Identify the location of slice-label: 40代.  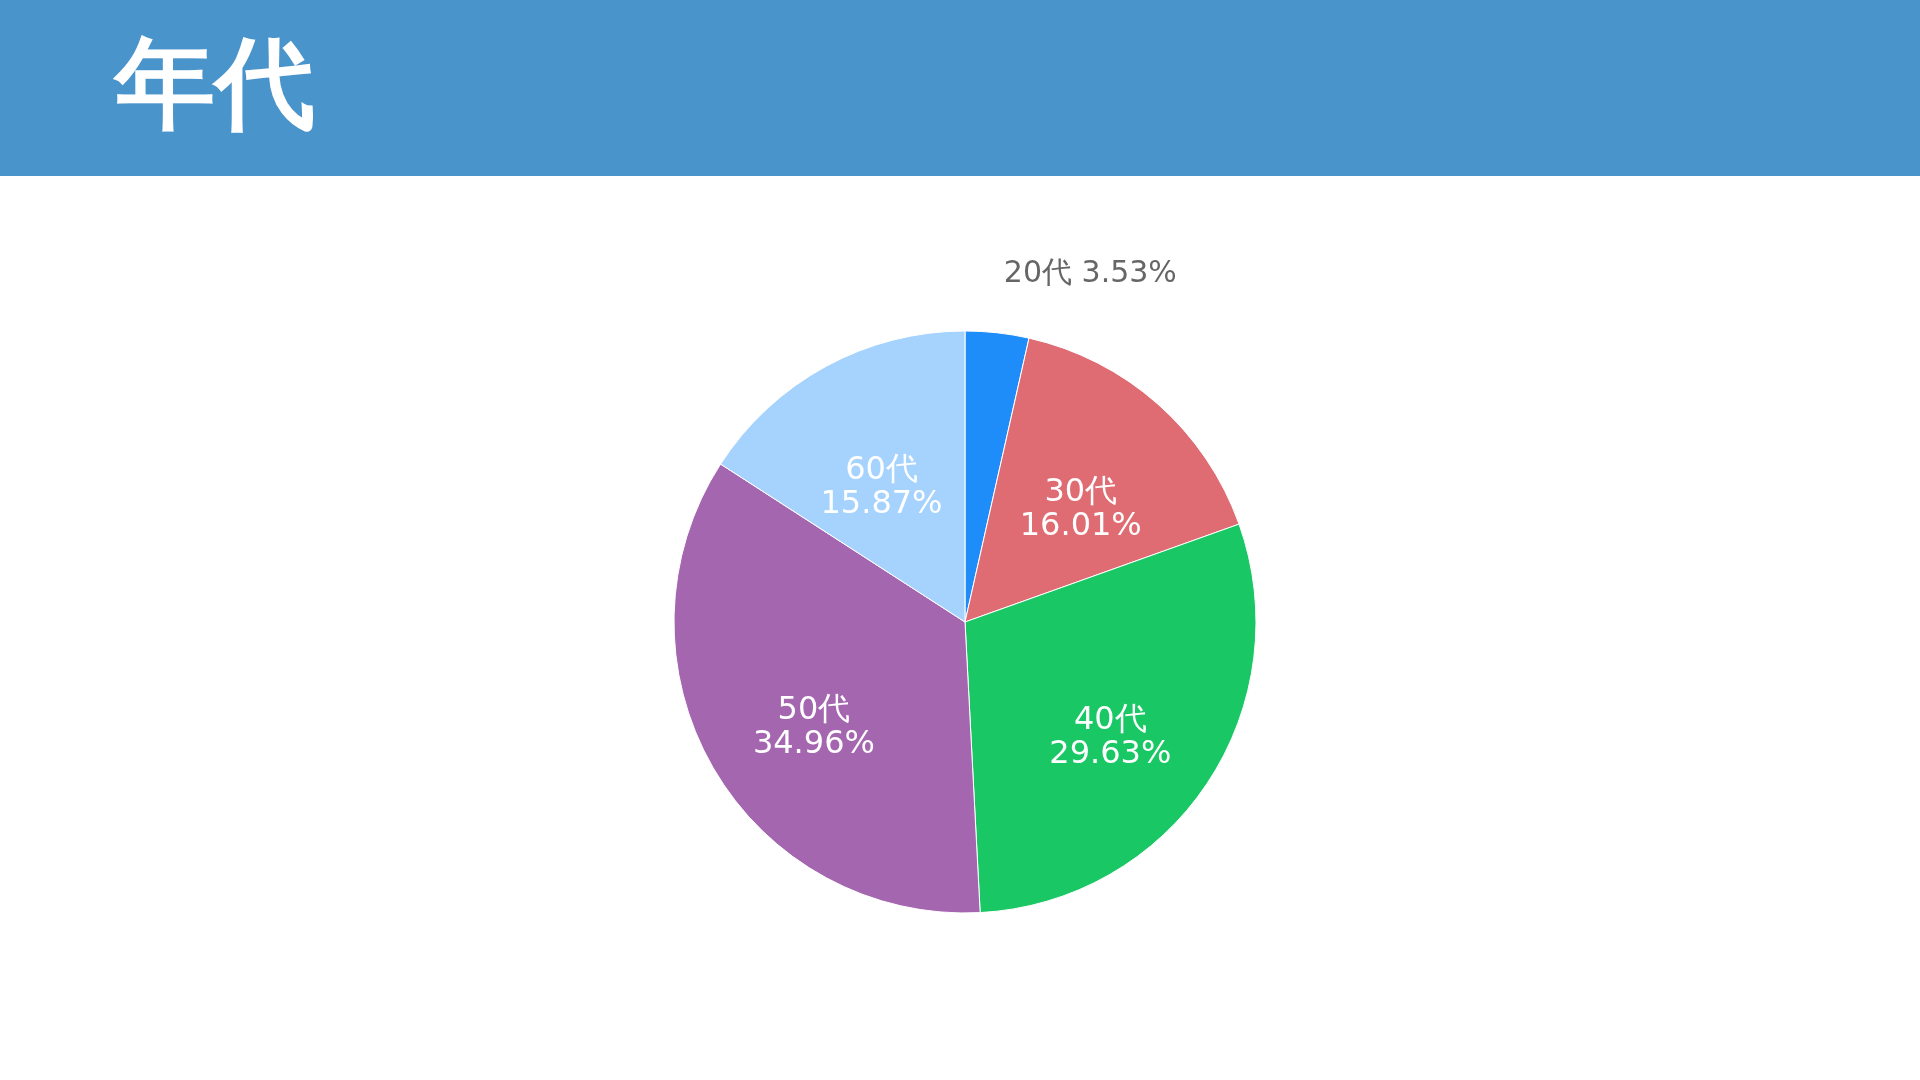
(1110, 717).